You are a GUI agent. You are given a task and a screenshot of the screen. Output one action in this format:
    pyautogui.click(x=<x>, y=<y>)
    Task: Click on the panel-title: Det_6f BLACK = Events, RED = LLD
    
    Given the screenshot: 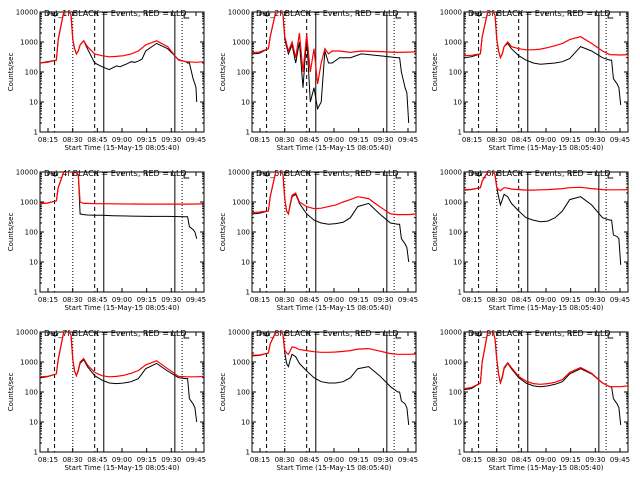 What is the action you would take?
    pyautogui.click(x=539, y=173)
    